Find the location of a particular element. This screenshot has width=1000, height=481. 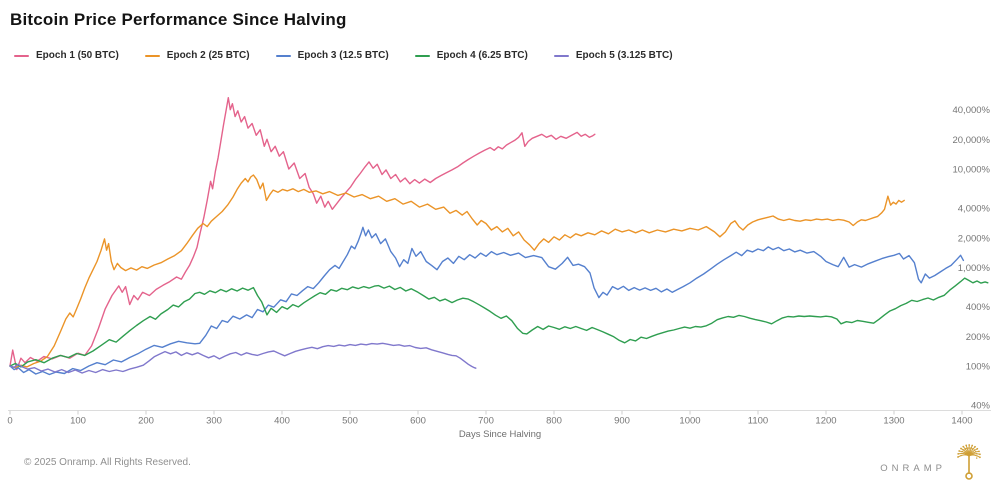

legend-swatch-epoch-5-icon is located at coordinates (561, 55).